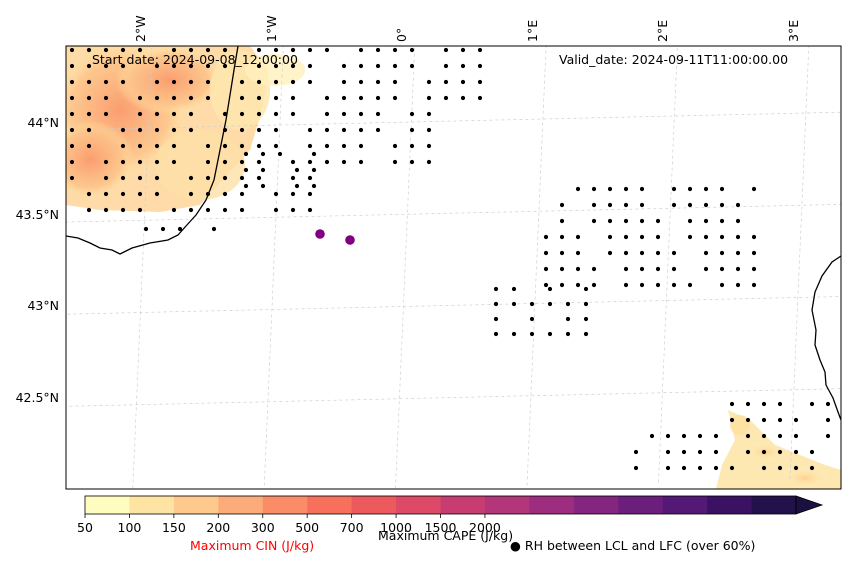 This screenshot has width=850, height=569. I want to click on latitude-label: 42.5°N, so click(37, 397).